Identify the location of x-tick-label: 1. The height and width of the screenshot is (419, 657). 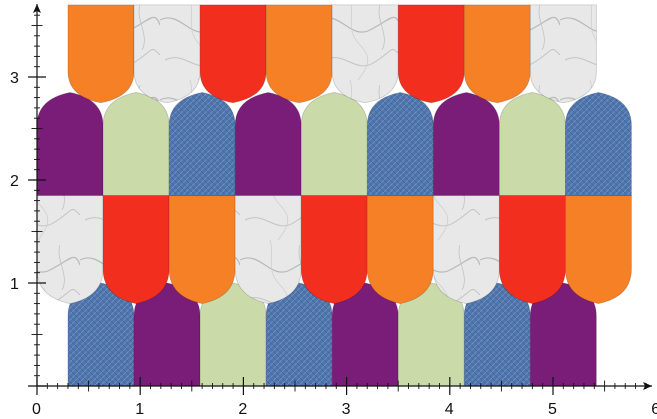
(139, 409).